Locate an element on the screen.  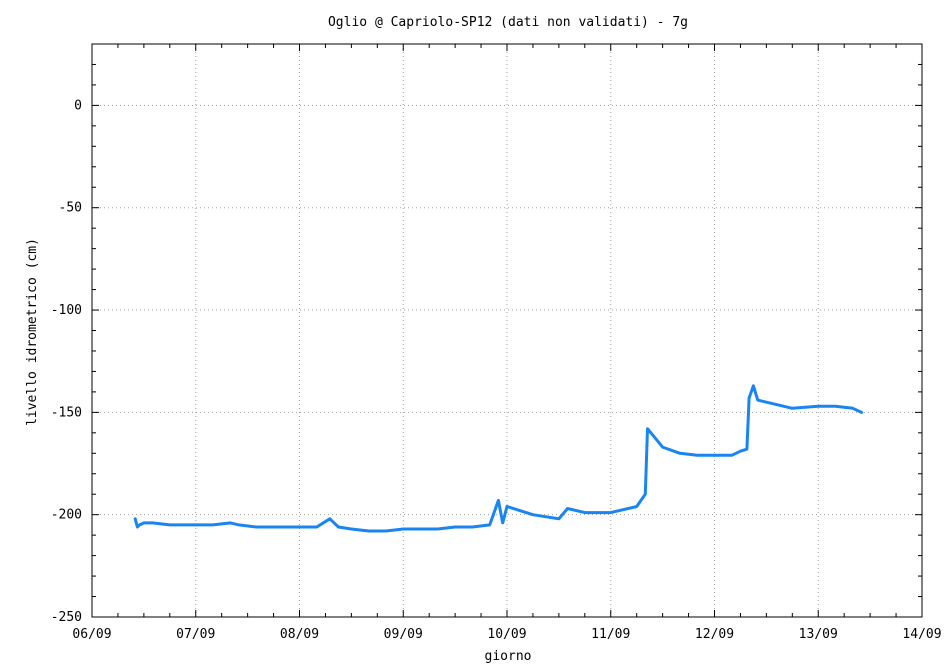
x-tick-label: 07/09 is located at coordinates (195, 634).